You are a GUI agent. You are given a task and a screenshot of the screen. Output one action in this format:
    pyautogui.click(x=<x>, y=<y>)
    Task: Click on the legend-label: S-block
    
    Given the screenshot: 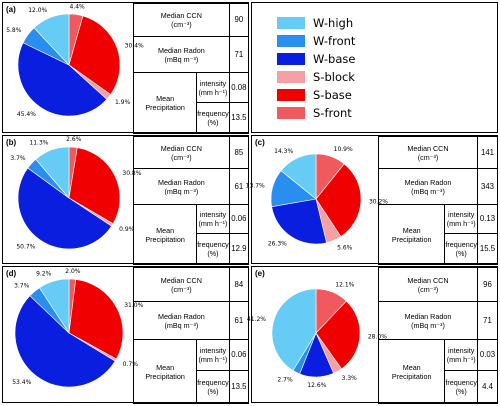 What is the action you would take?
    pyautogui.click(x=334, y=77)
    